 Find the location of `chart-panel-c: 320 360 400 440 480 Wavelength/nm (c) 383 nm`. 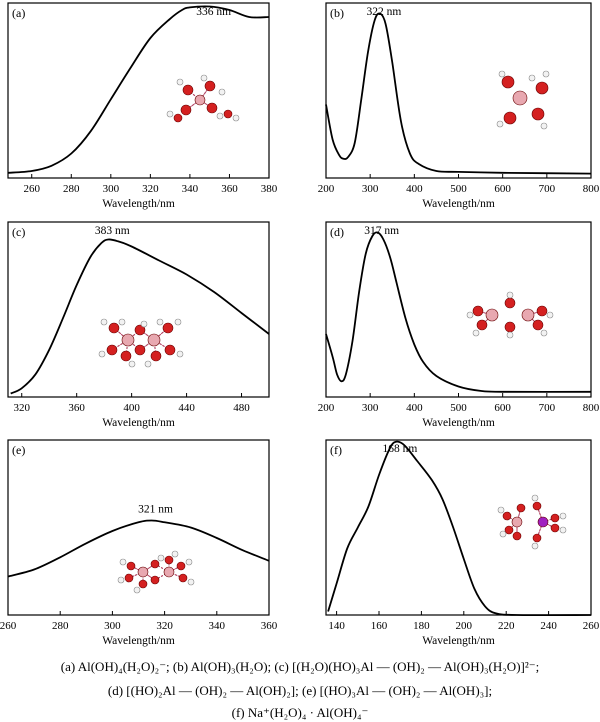

chart-panel-c: 320 360 400 440 480 Wavelength/nm (c) 383 nm is located at coordinates (138, 325).